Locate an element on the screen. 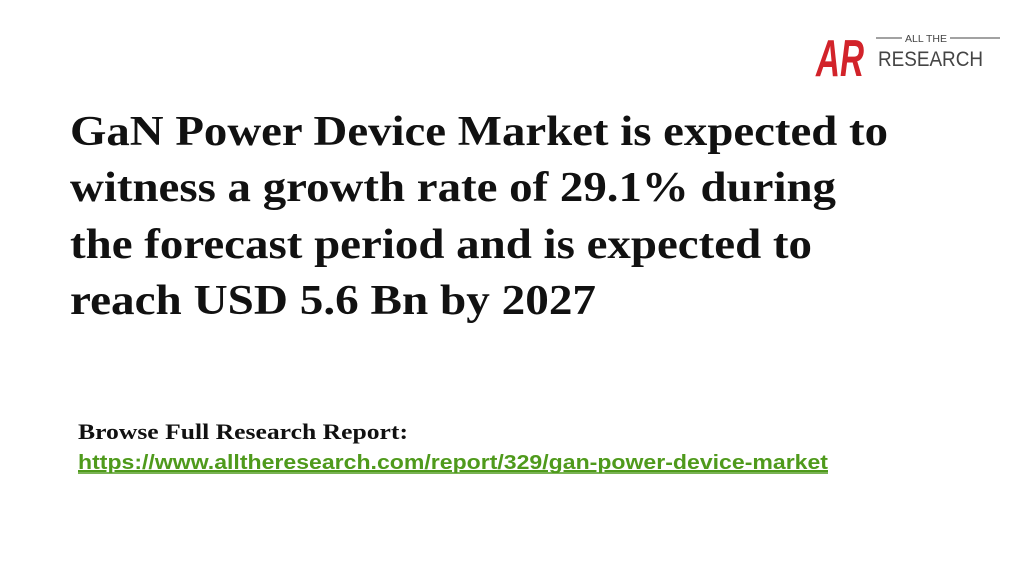  headline-line: witness a growth rate of 29.1% during is located at coordinates (453, 188).